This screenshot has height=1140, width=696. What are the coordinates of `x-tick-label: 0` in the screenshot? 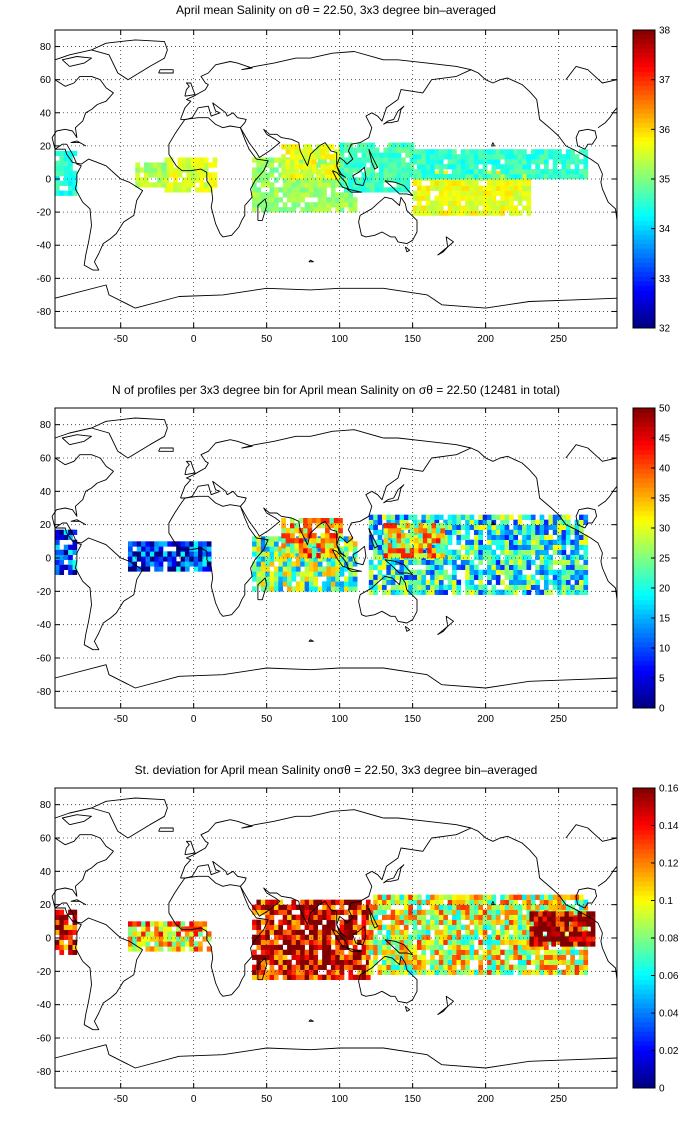 It's located at (194, 339).